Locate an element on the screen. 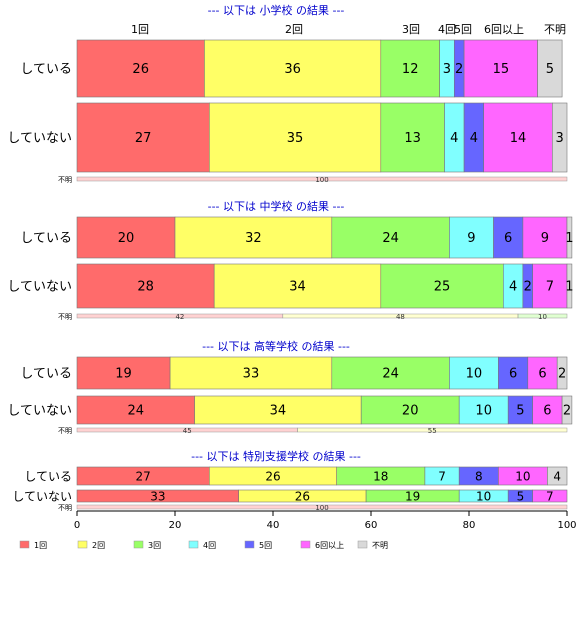  bar-value-label: 13 is located at coordinates (412, 138).